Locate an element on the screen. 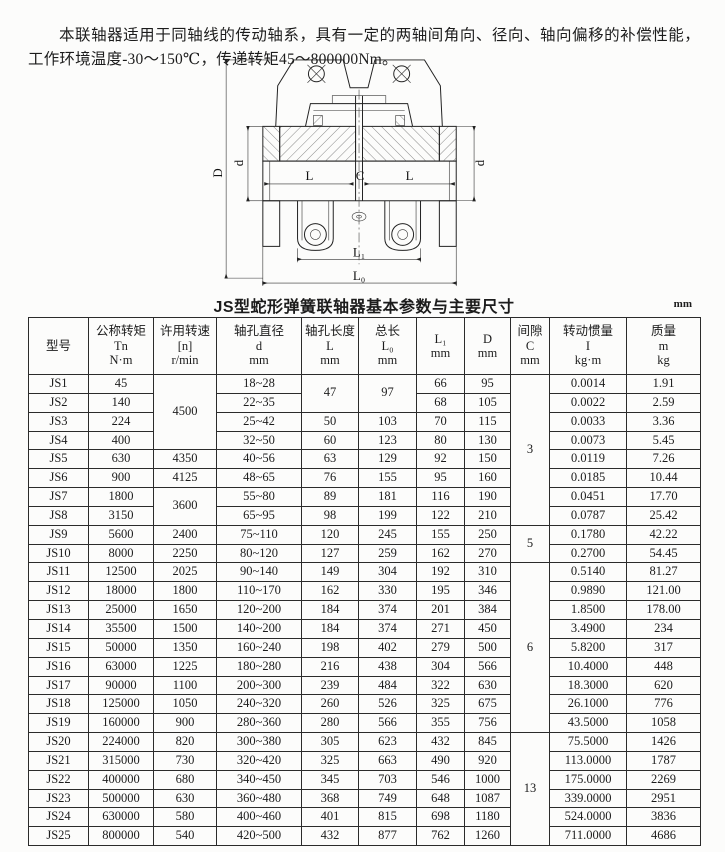 This screenshot has width=725, height=852. bolt-hole-right-icon is located at coordinates (401, 74).